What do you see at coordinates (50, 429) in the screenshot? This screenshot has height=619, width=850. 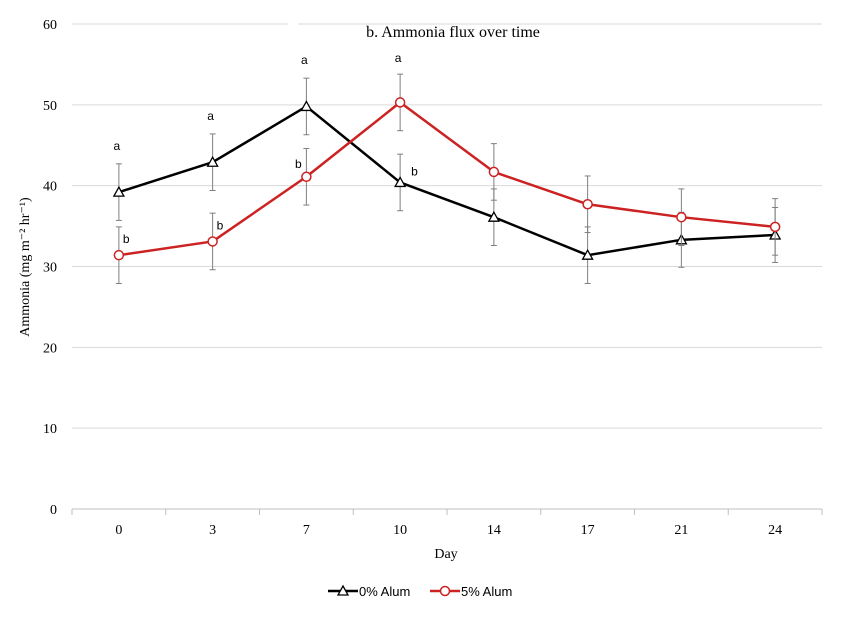 I see `y-tick-label: 10` at bounding box center [50, 429].